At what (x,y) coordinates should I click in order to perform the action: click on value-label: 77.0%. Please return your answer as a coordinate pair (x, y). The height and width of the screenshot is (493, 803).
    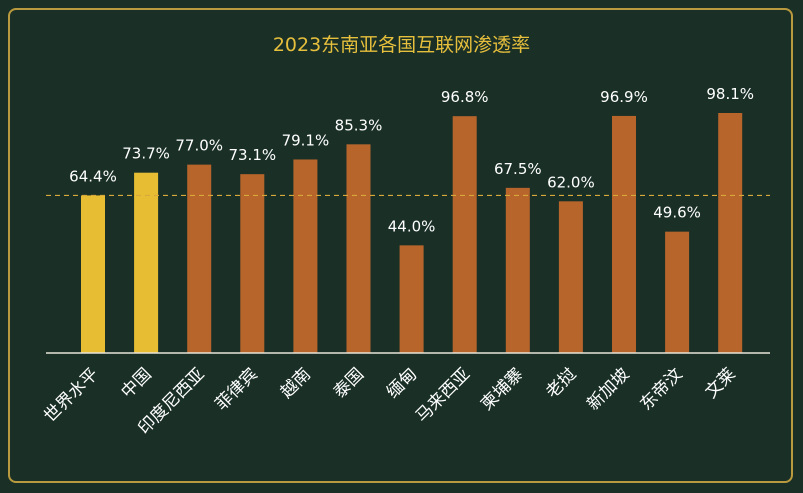
    Looking at the image, I should click on (199, 146).